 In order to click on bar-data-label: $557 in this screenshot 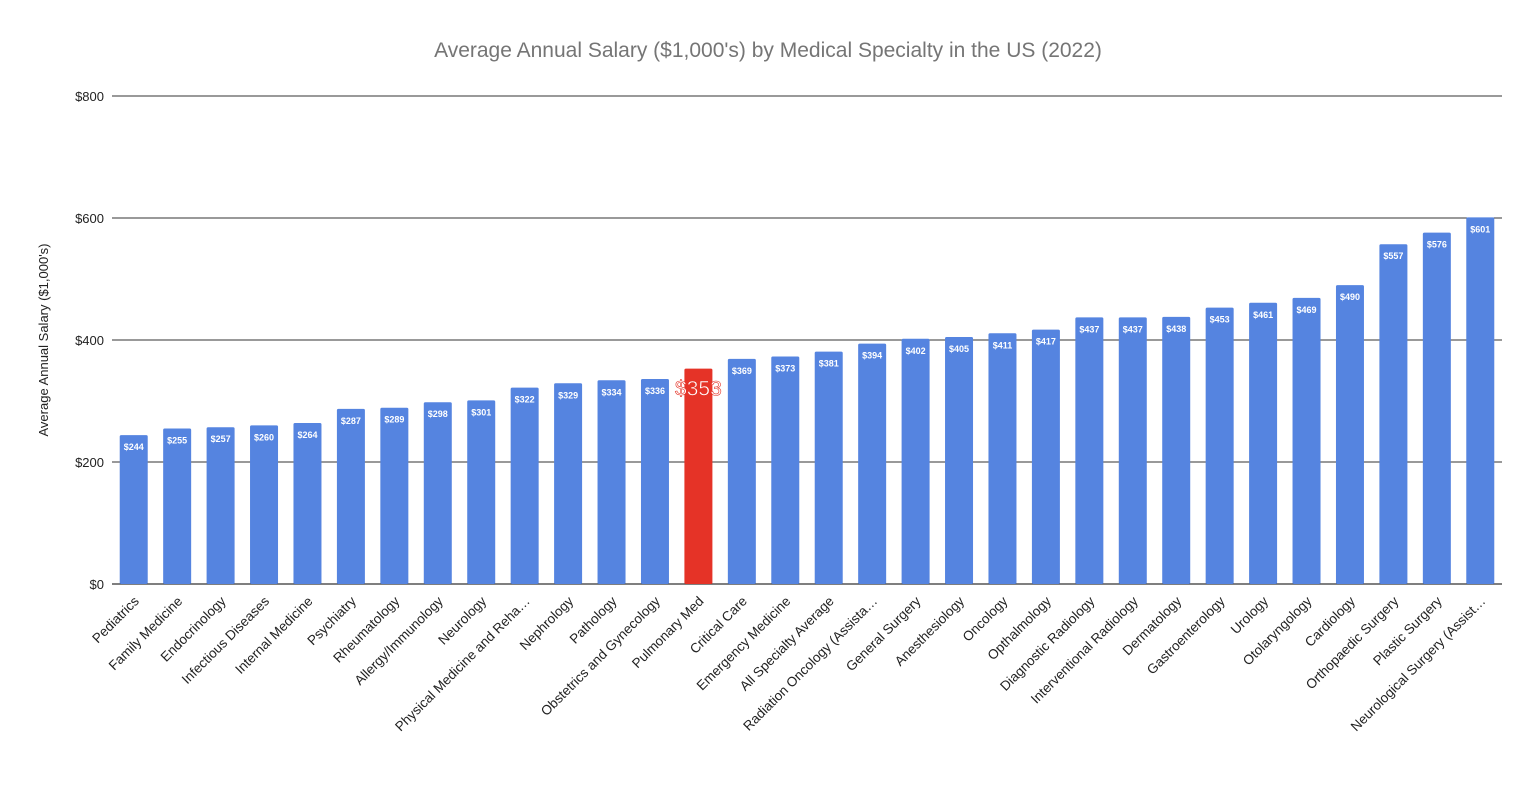, I will do `click(1393, 256)`.